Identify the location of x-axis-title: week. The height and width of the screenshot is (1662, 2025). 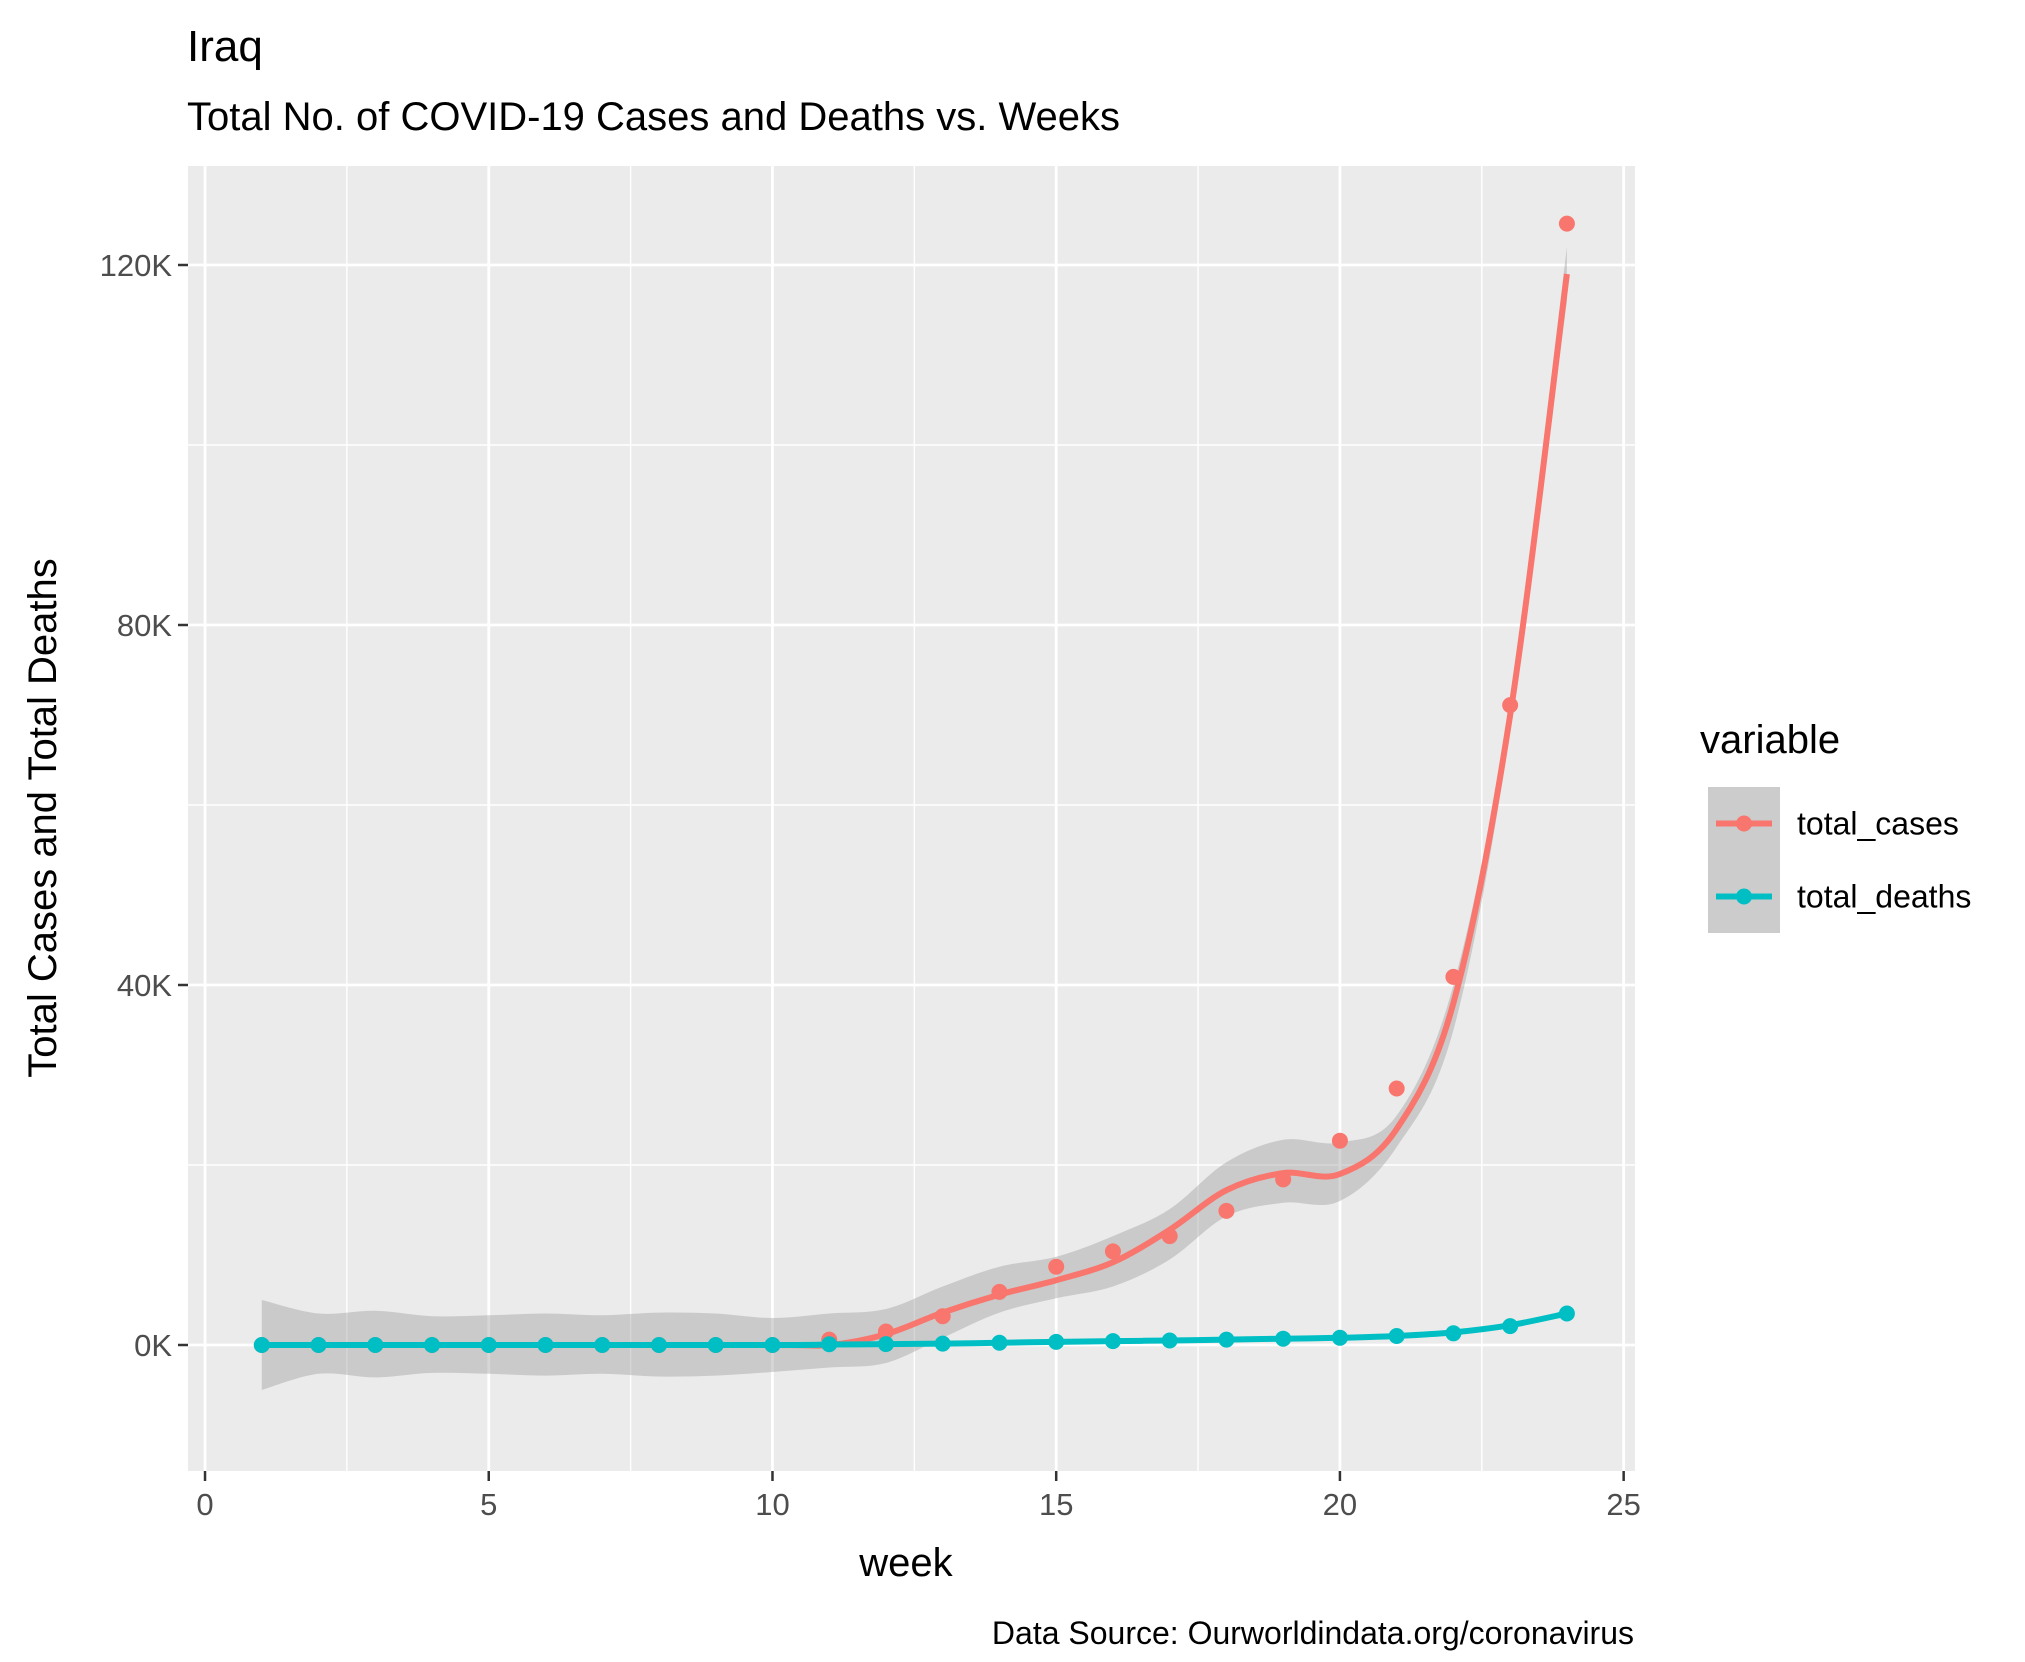
(905, 1563).